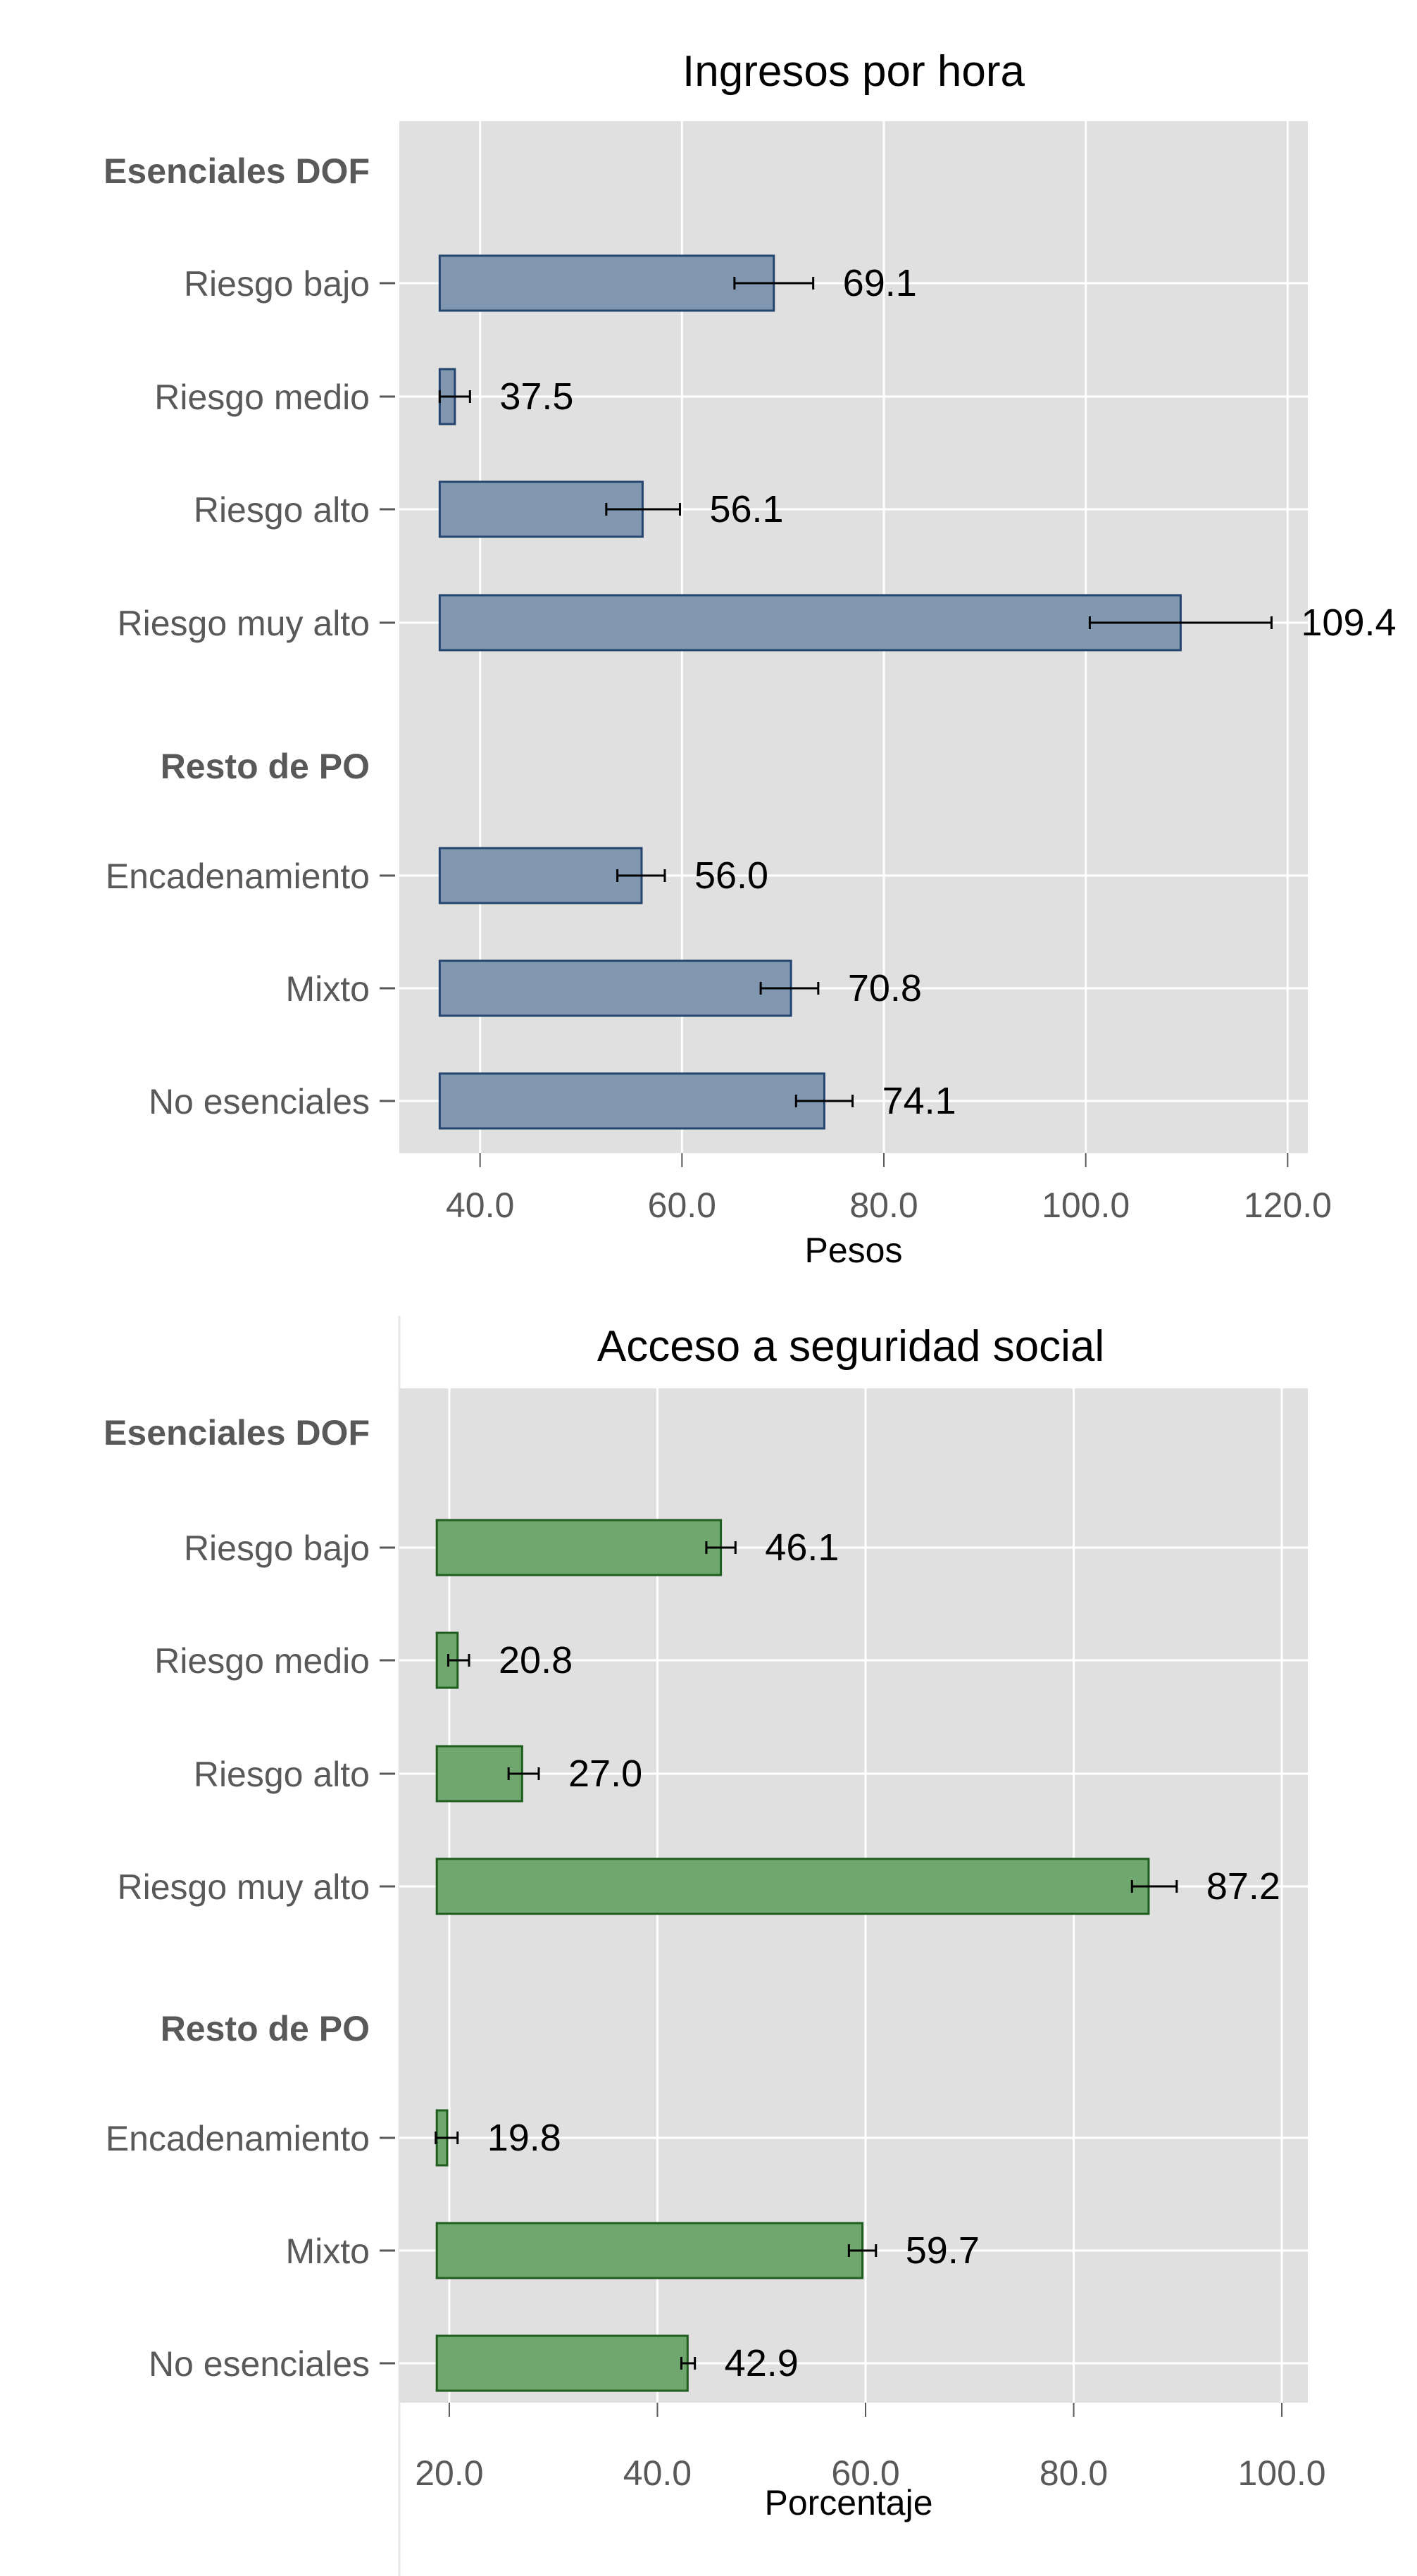 This screenshot has height=2576, width=1417. What do you see at coordinates (870, 2448) in the screenshot?
I see `x-tick-labels: 20.0 40.0 60.0 80.0 100.0` at bounding box center [870, 2448].